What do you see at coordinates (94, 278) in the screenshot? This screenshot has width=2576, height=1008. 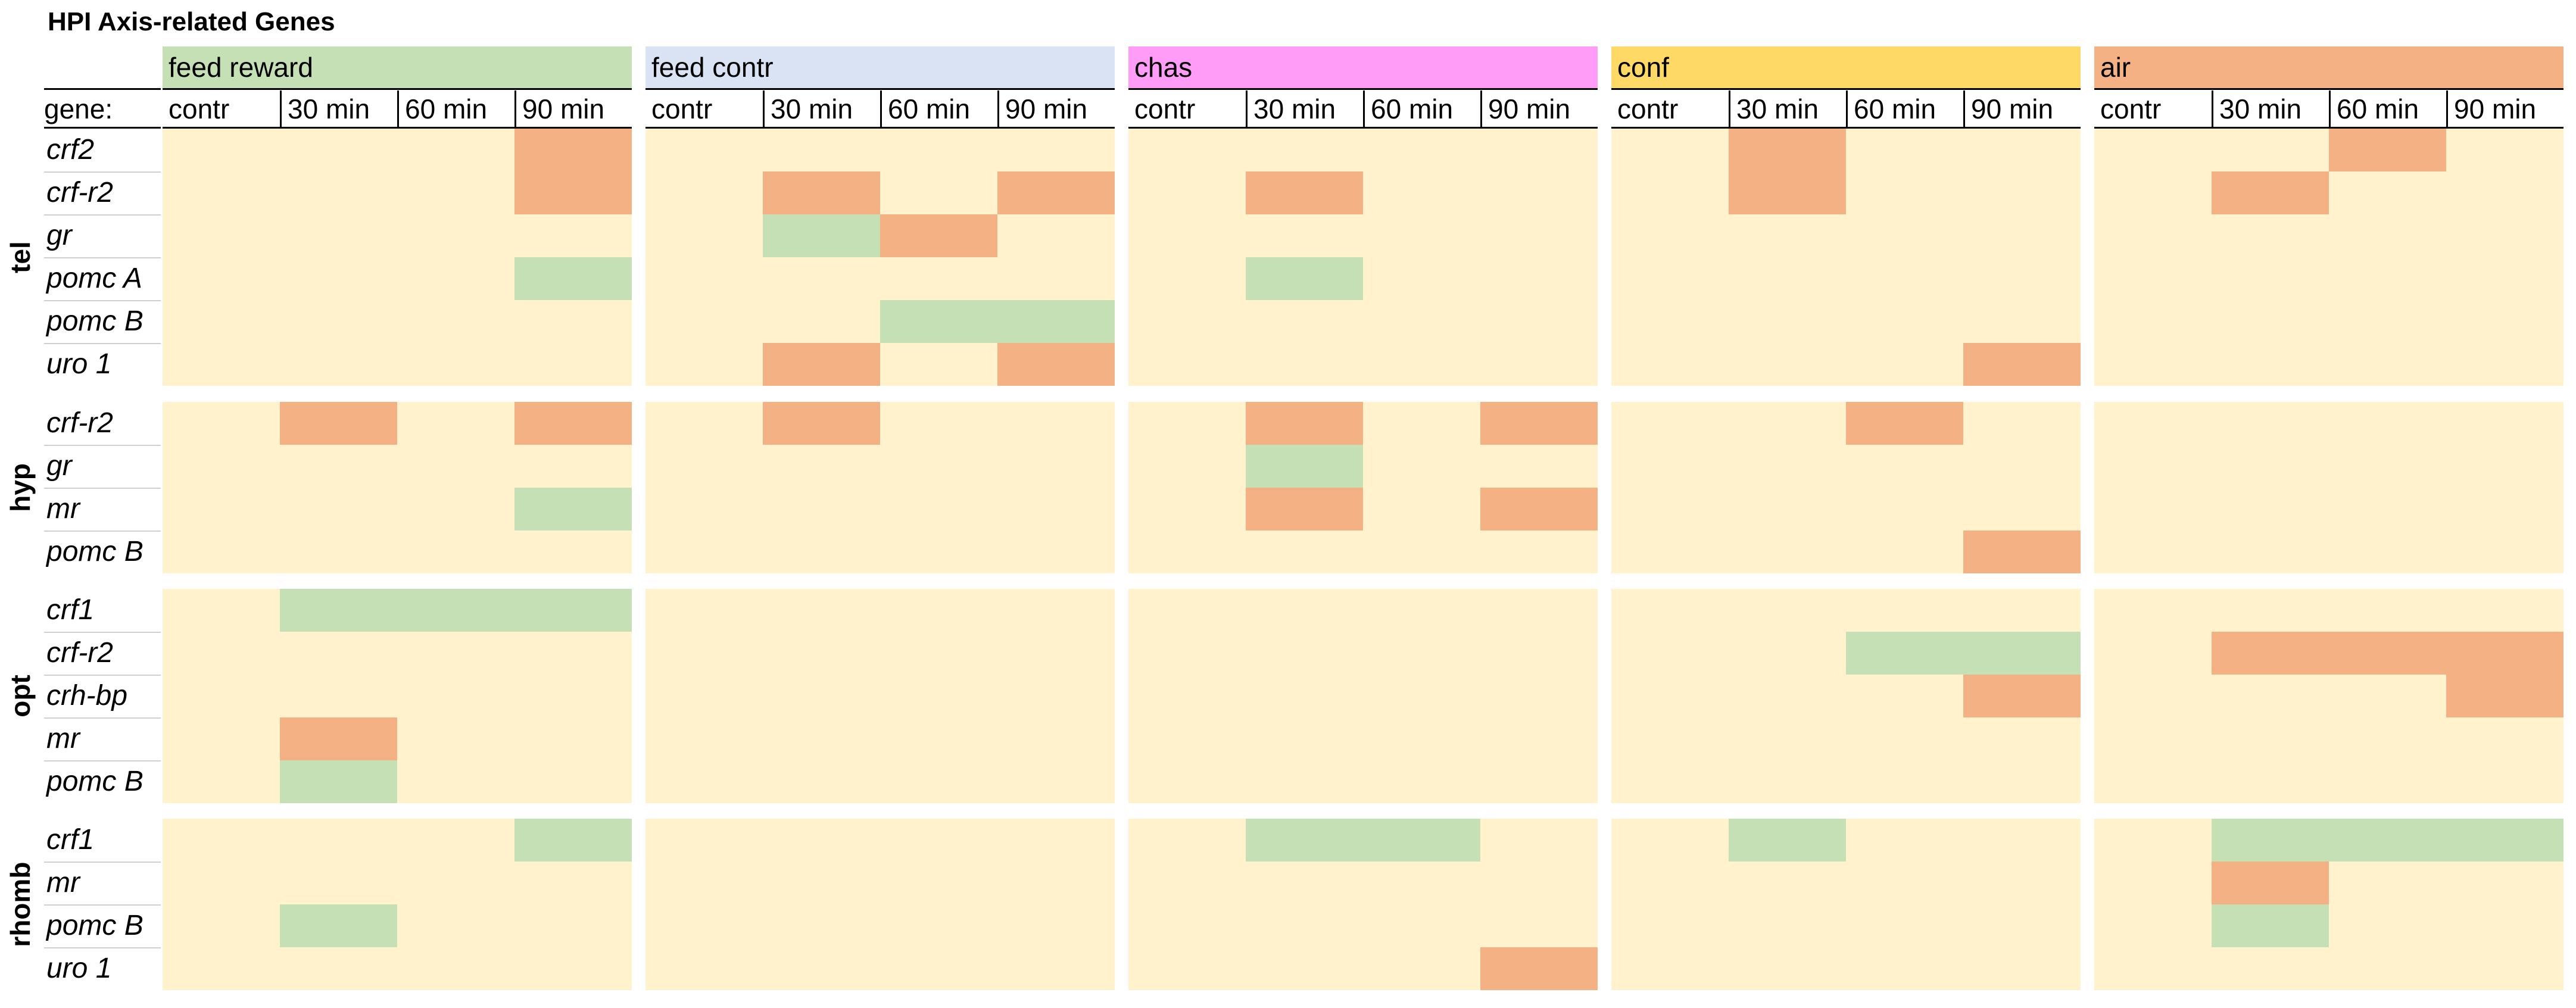 I see `gene-label: pomc A` at bounding box center [94, 278].